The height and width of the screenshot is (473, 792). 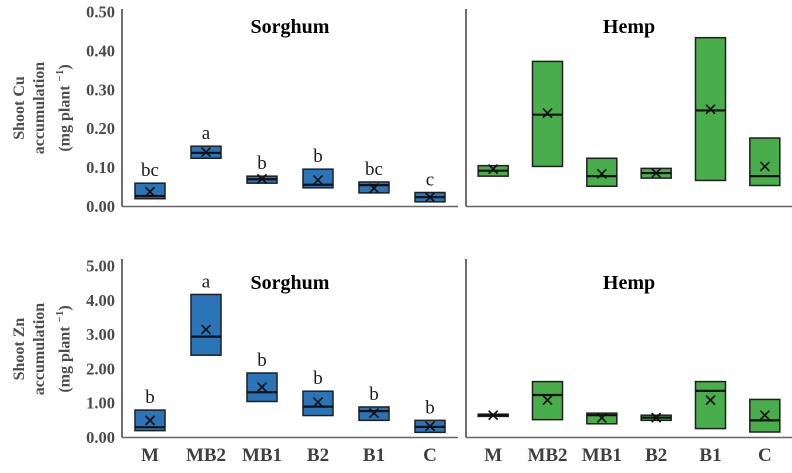 I want to click on box-B1, so click(x=710, y=405).